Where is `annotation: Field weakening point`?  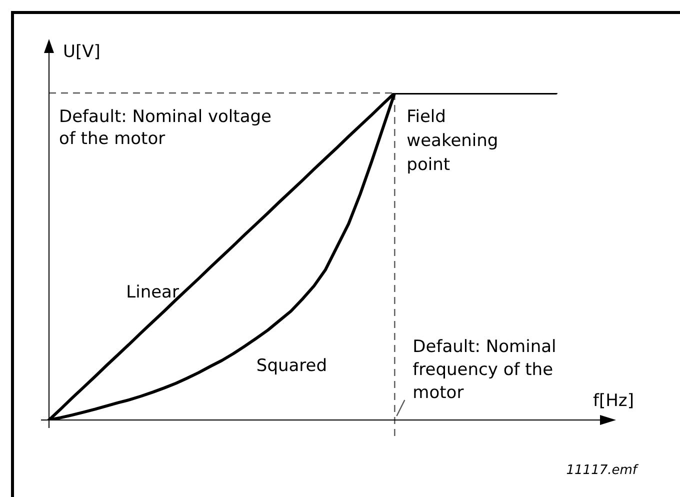 annotation: Field weakening point is located at coordinates (452, 141).